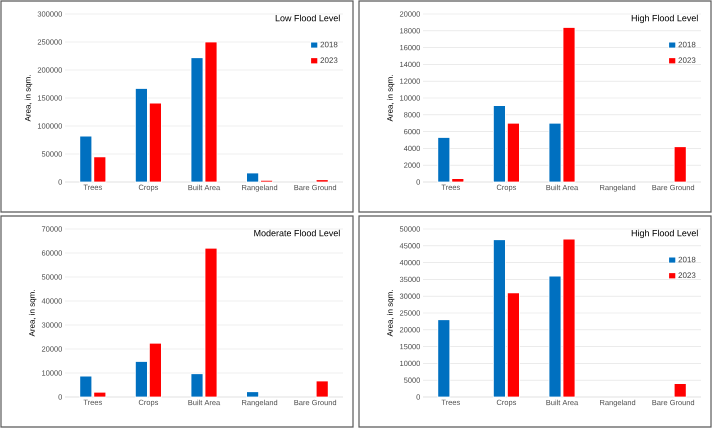 The image size is (713, 431). Describe the element at coordinates (297, 233) in the screenshot. I see `chart-title: Moderate Flood Level` at that location.